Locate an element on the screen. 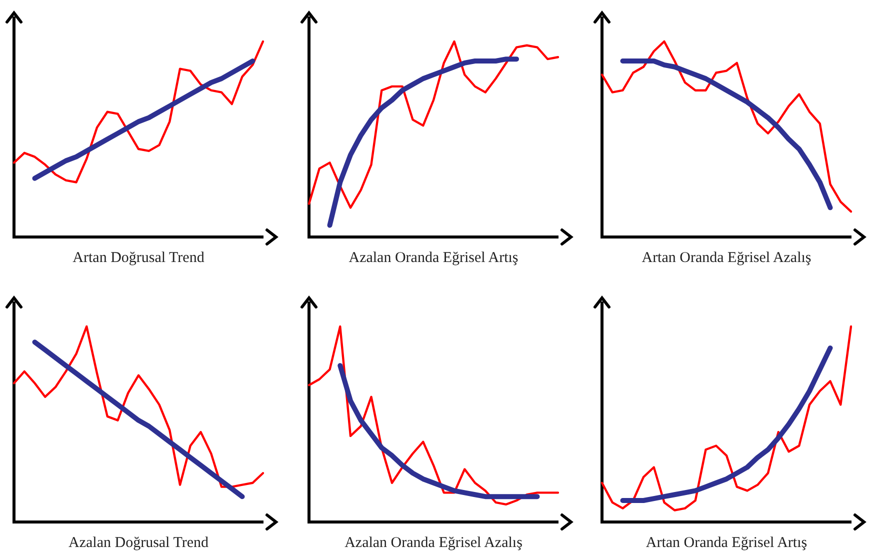  x-axis-title: Azalan Doğrusal Trend is located at coordinates (138, 542).